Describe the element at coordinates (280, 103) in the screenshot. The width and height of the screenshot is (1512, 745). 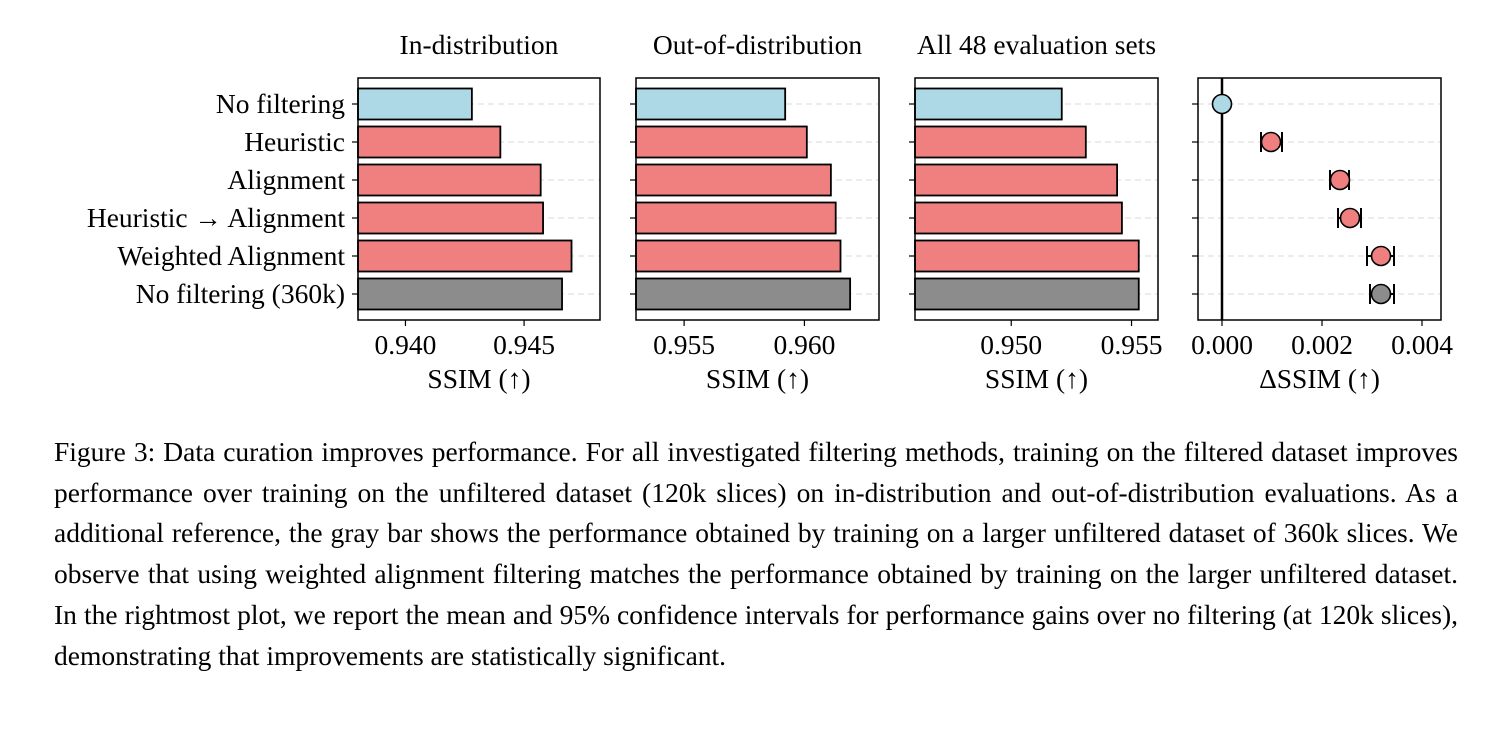
I see `category-label: No filtering` at that location.